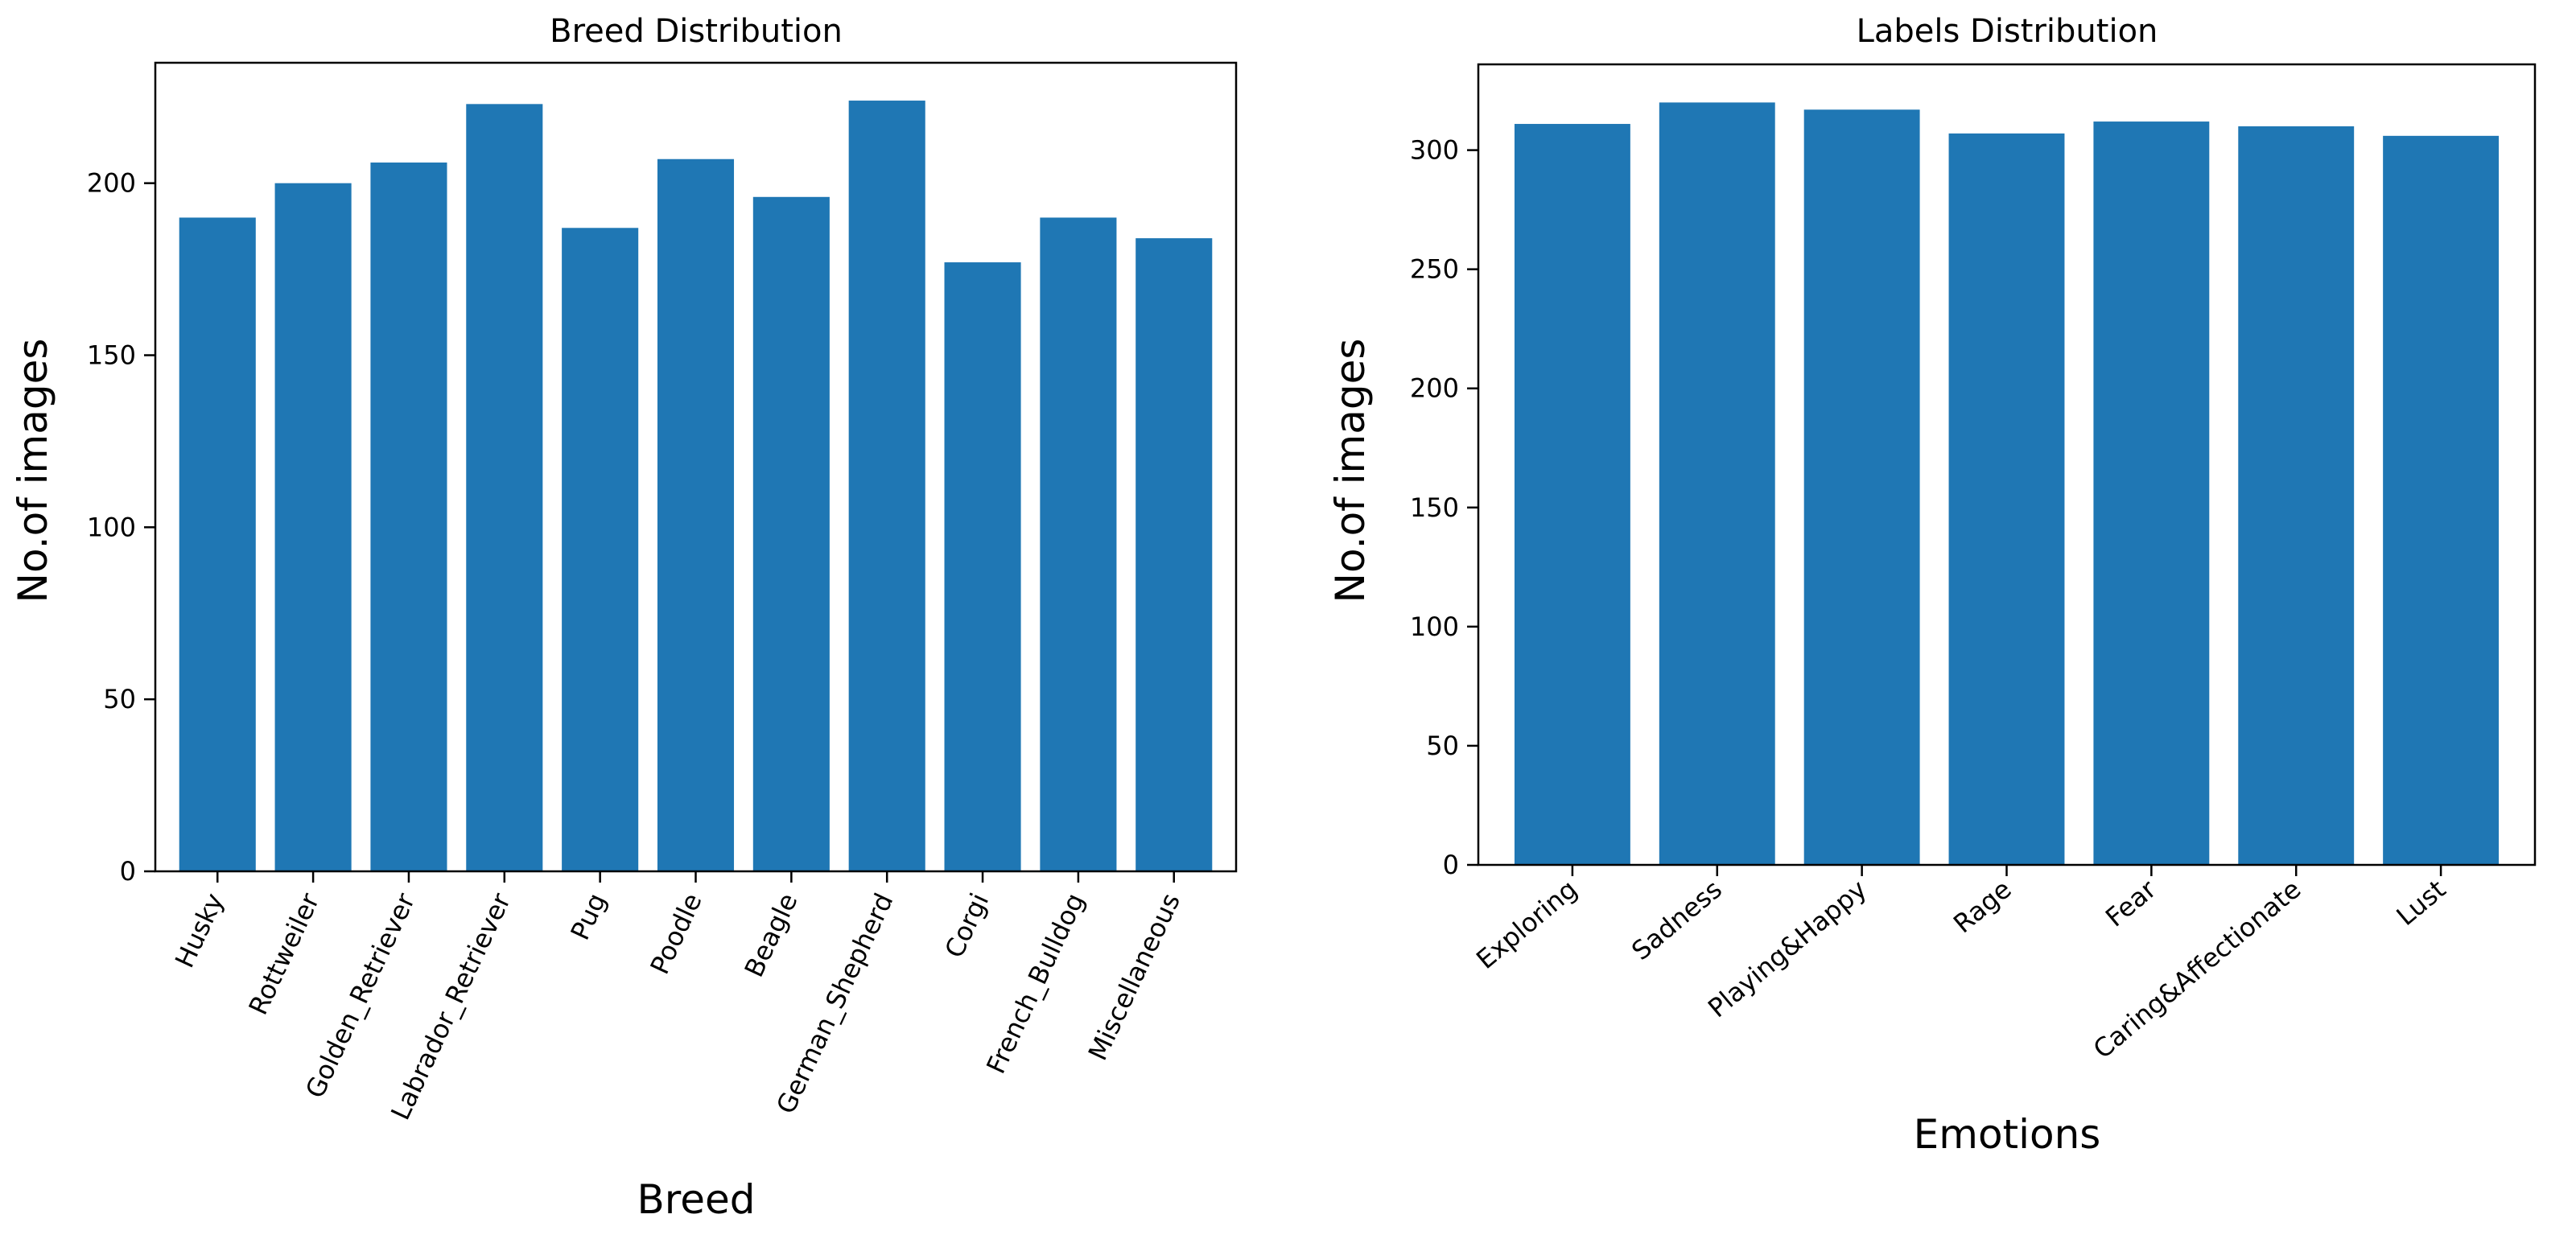  I want to click on x-tick-label: Sadness, so click(1677, 920).